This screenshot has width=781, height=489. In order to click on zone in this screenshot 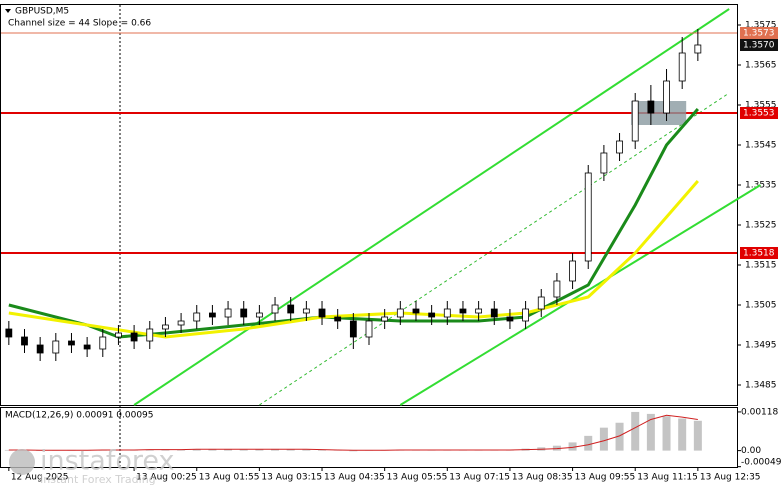, I will do `click(659, 113)`.